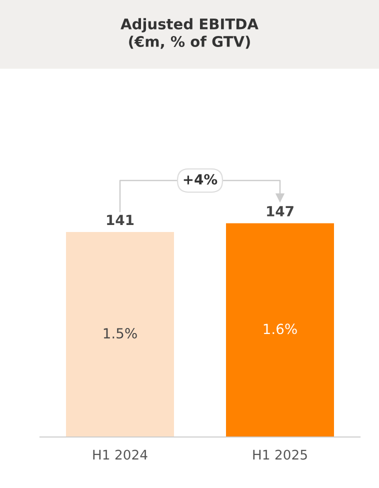 Image resolution: width=379 pixels, height=488 pixels. What do you see at coordinates (280, 211) in the screenshot?
I see `data-label: 147` at bounding box center [280, 211].